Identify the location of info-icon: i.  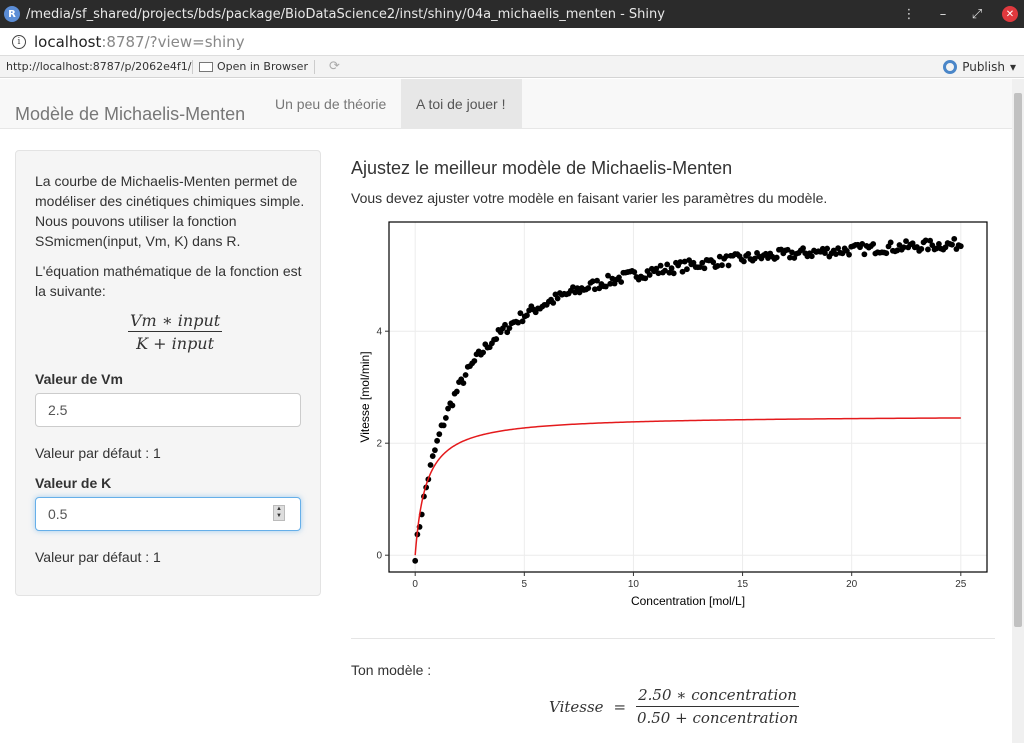
(19, 41).